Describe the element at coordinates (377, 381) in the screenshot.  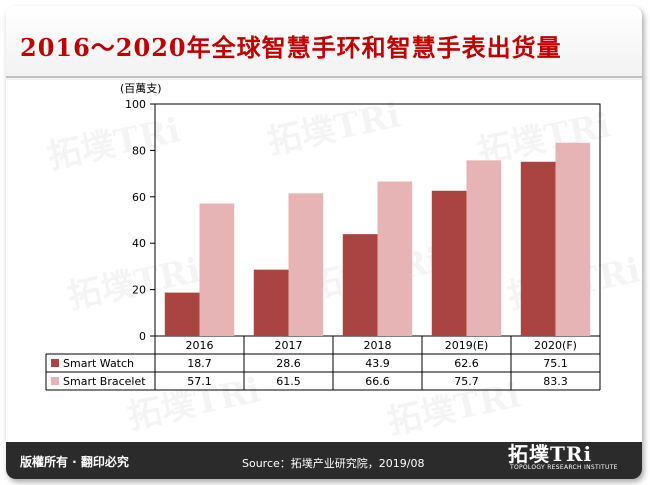
I see `data-value-label: 66.6` at that location.